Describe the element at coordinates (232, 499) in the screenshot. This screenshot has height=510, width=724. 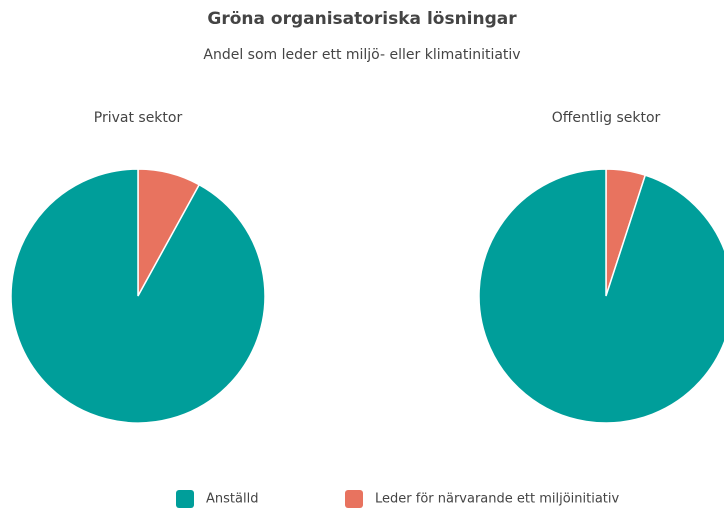
I see `legend-label: Anställd` at that location.